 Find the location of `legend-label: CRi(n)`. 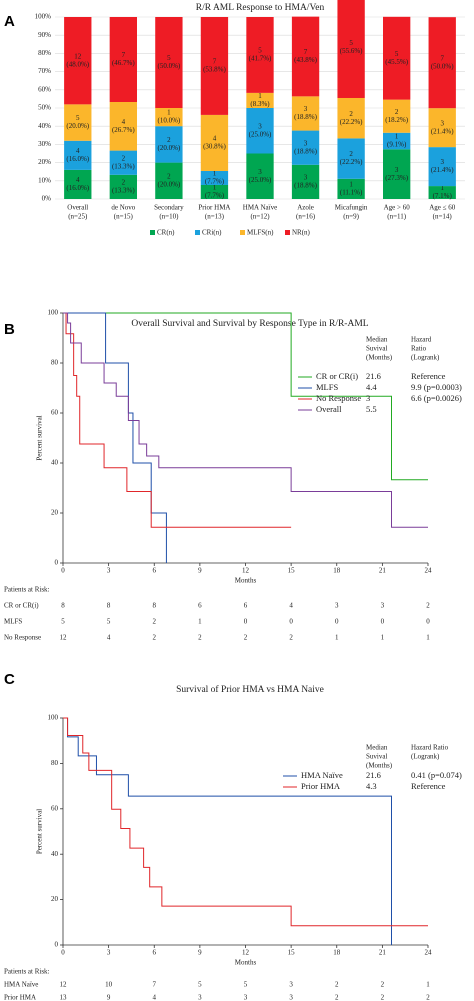

legend-label: CRi(n) is located at coordinates (212, 233).